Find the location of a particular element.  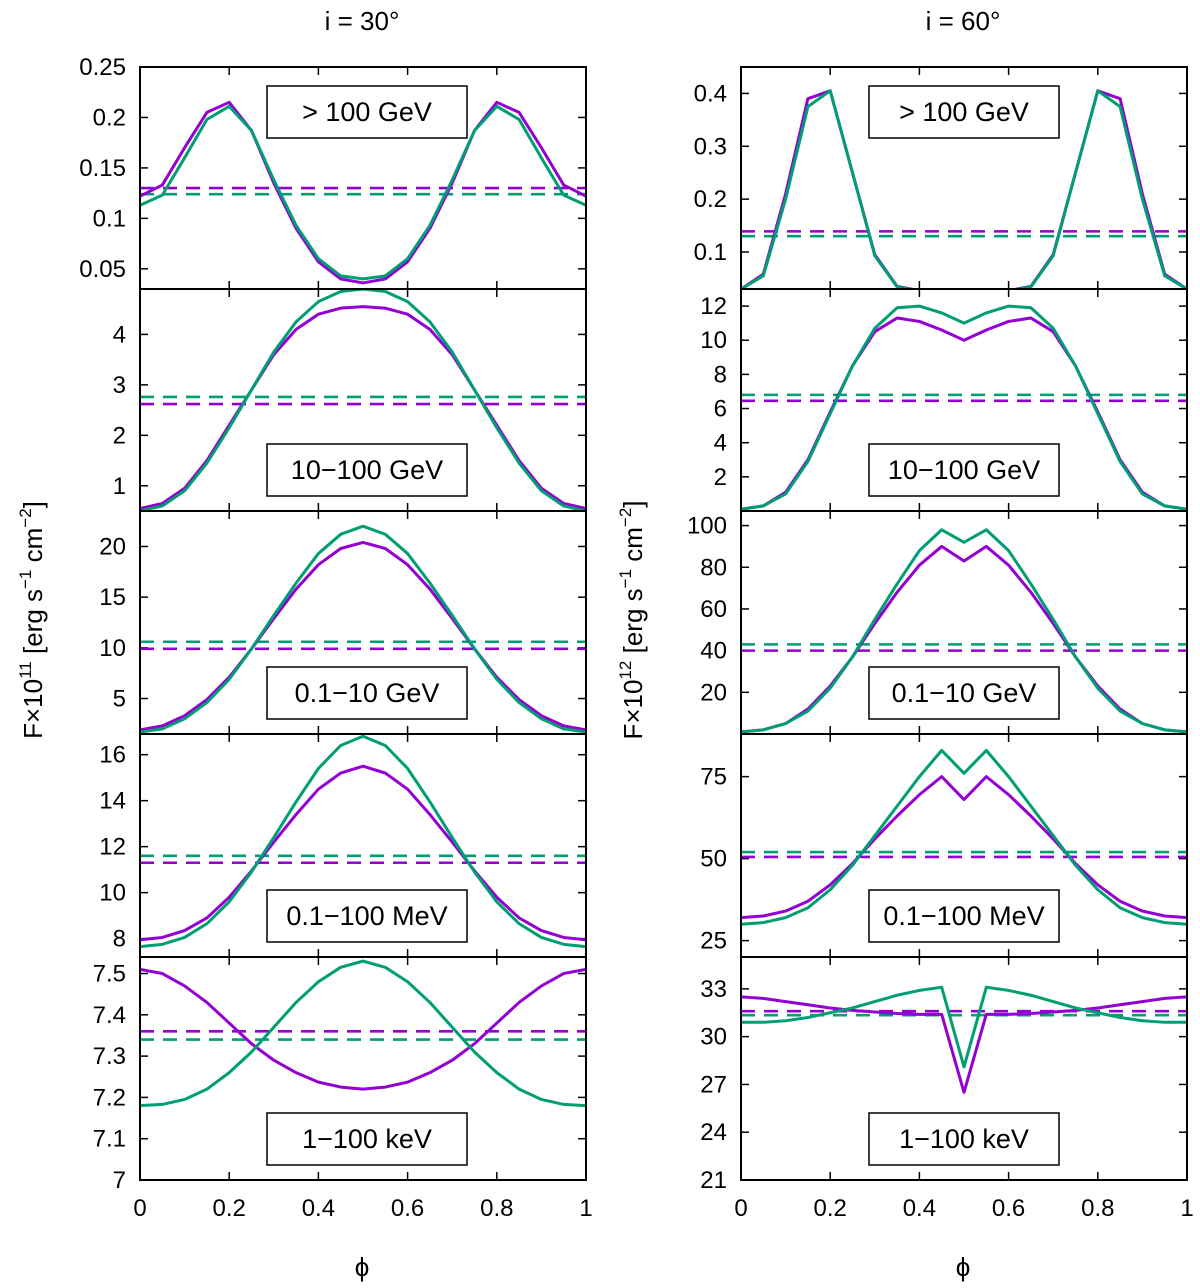

right-panel-10-100-gev-ytick-label: 10 is located at coordinates (713, 340).